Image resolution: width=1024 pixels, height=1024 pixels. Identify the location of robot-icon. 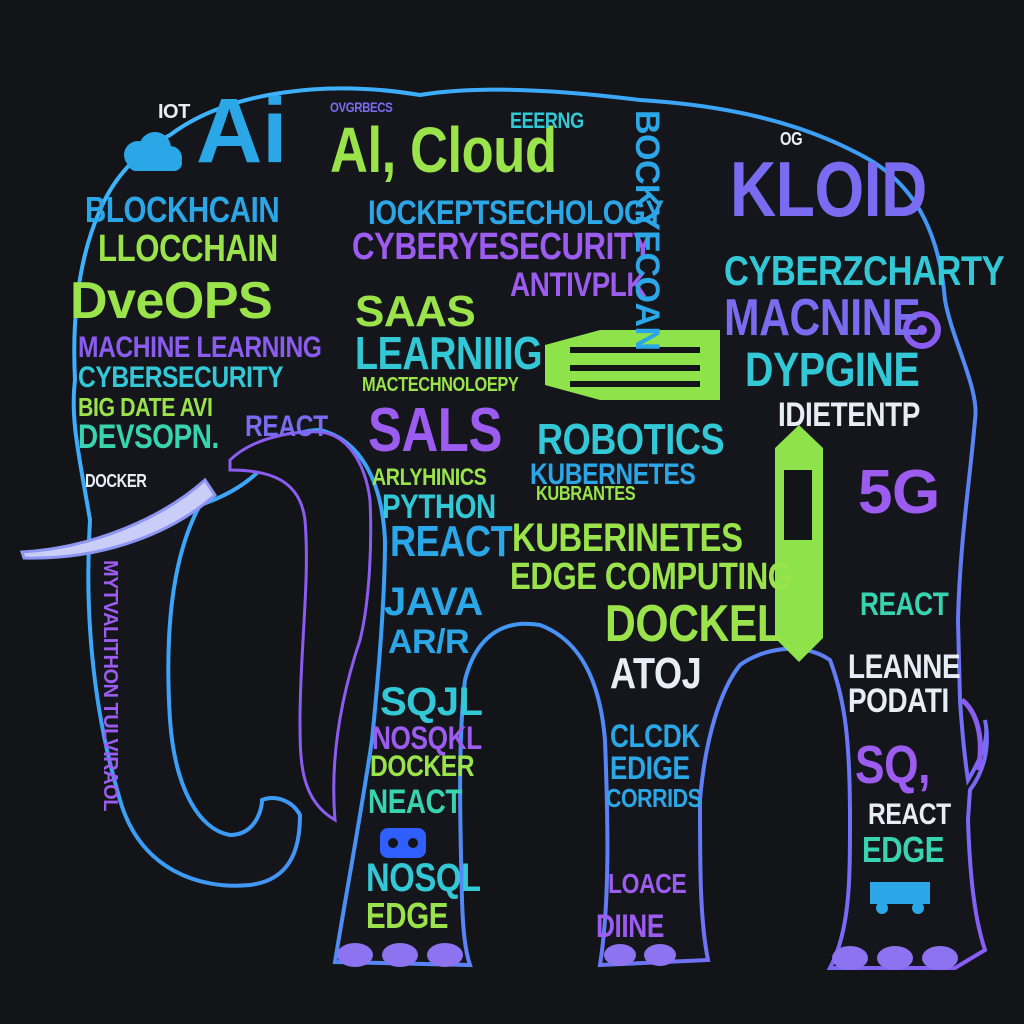
(403, 843).